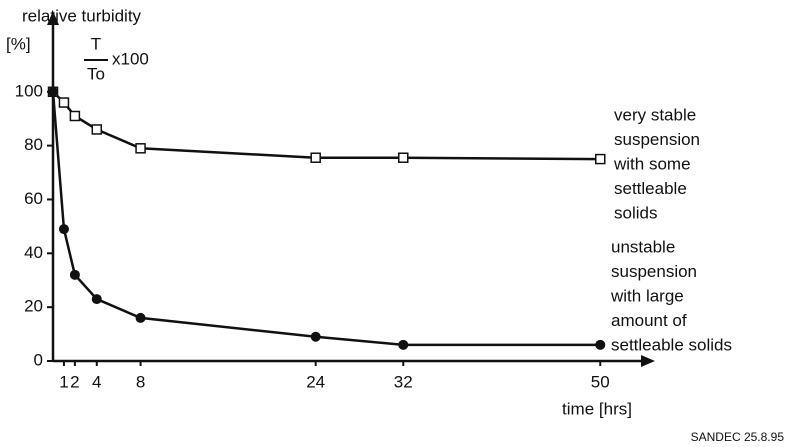 The height and width of the screenshot is (447, 790). Describe the element at coordinates (96, 73) in the screenshot. I see `ratio-denominator: To` at that location.